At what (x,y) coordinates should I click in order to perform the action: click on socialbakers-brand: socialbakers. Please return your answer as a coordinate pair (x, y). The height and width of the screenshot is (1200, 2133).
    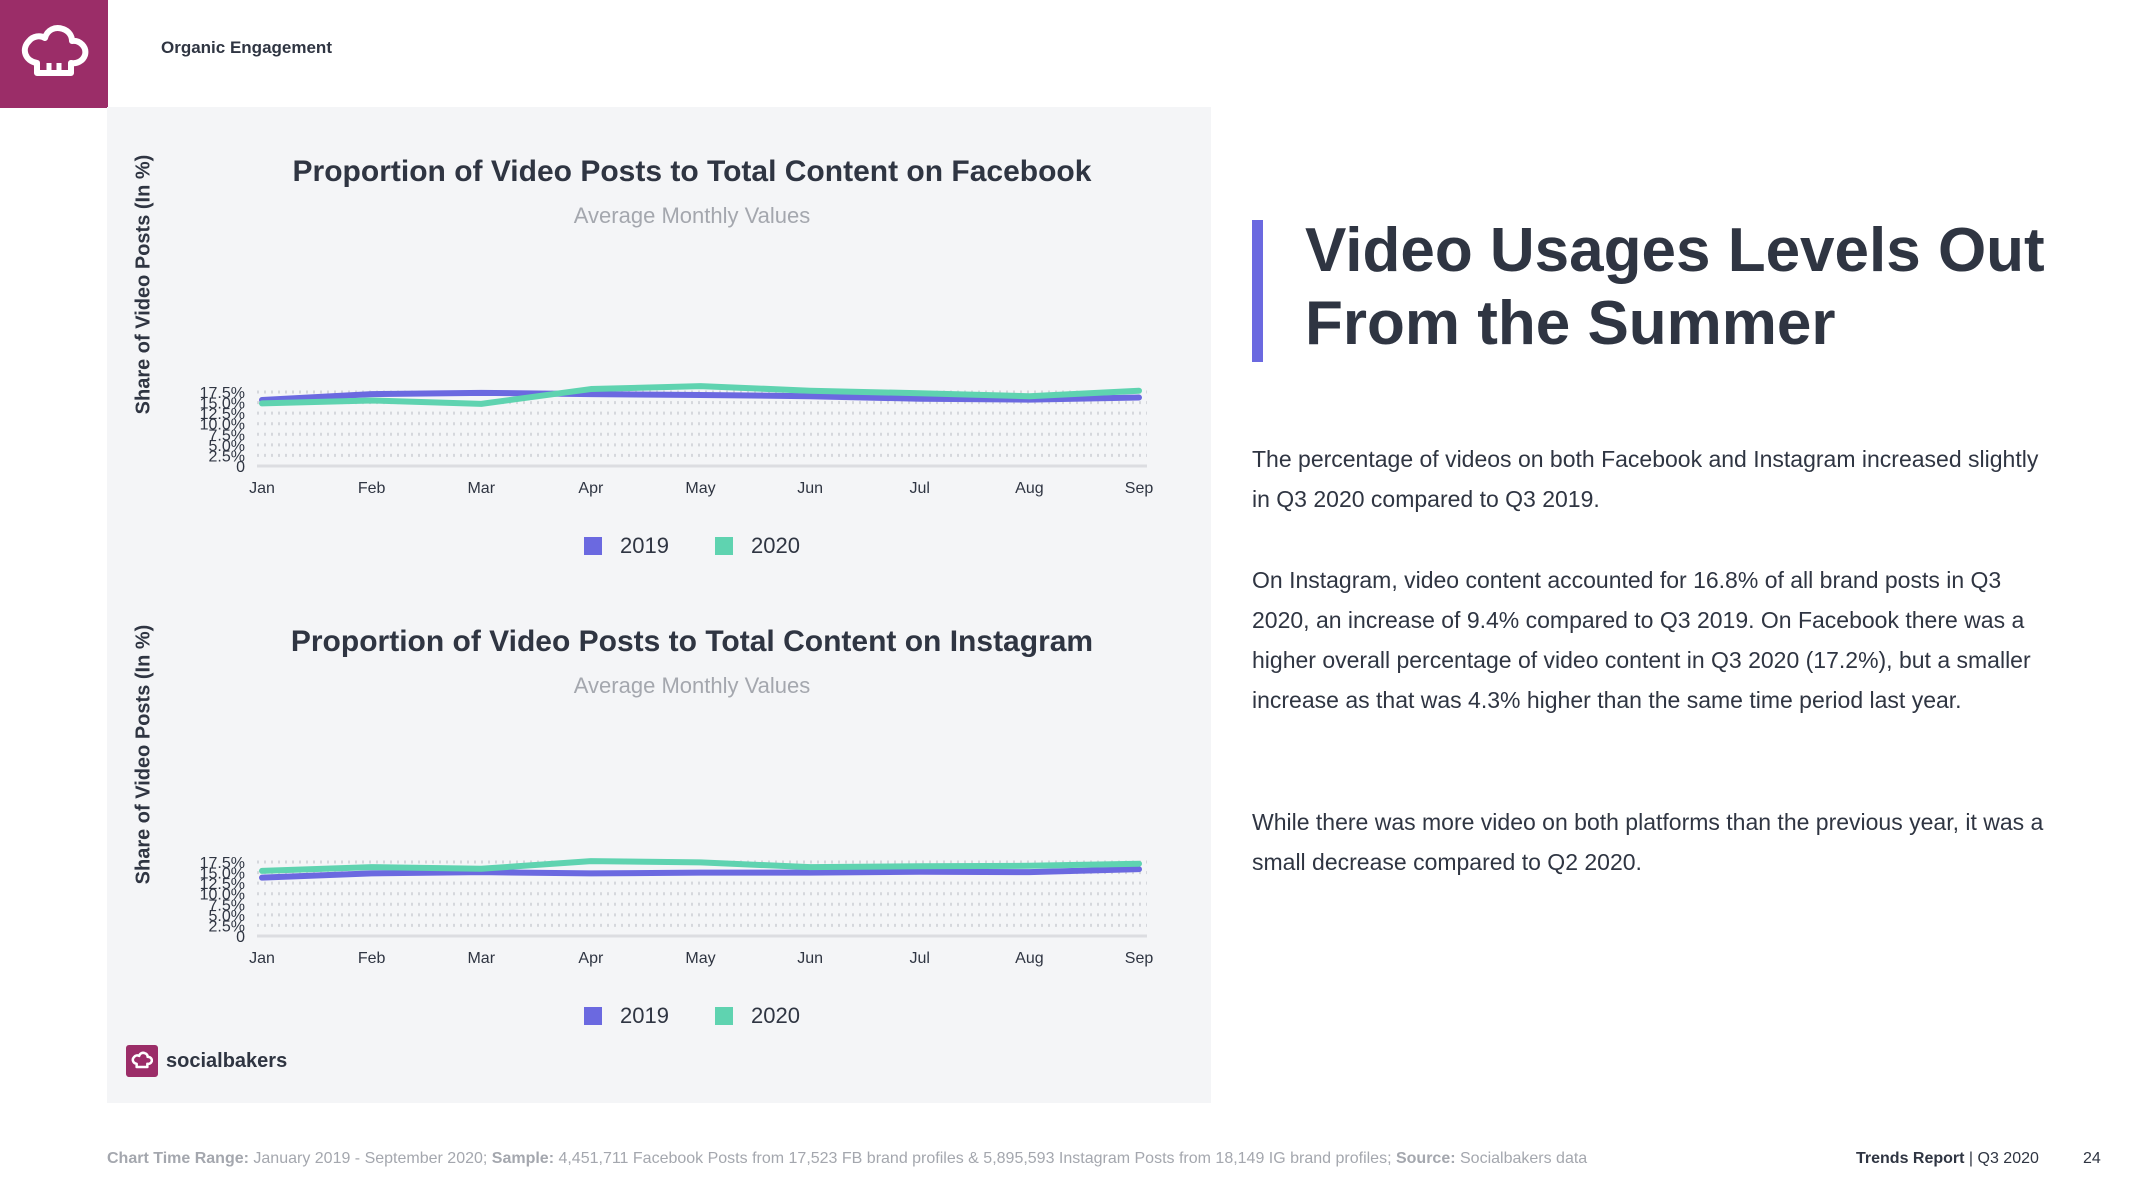
    Looking at the image, I should click on (206, 1061).